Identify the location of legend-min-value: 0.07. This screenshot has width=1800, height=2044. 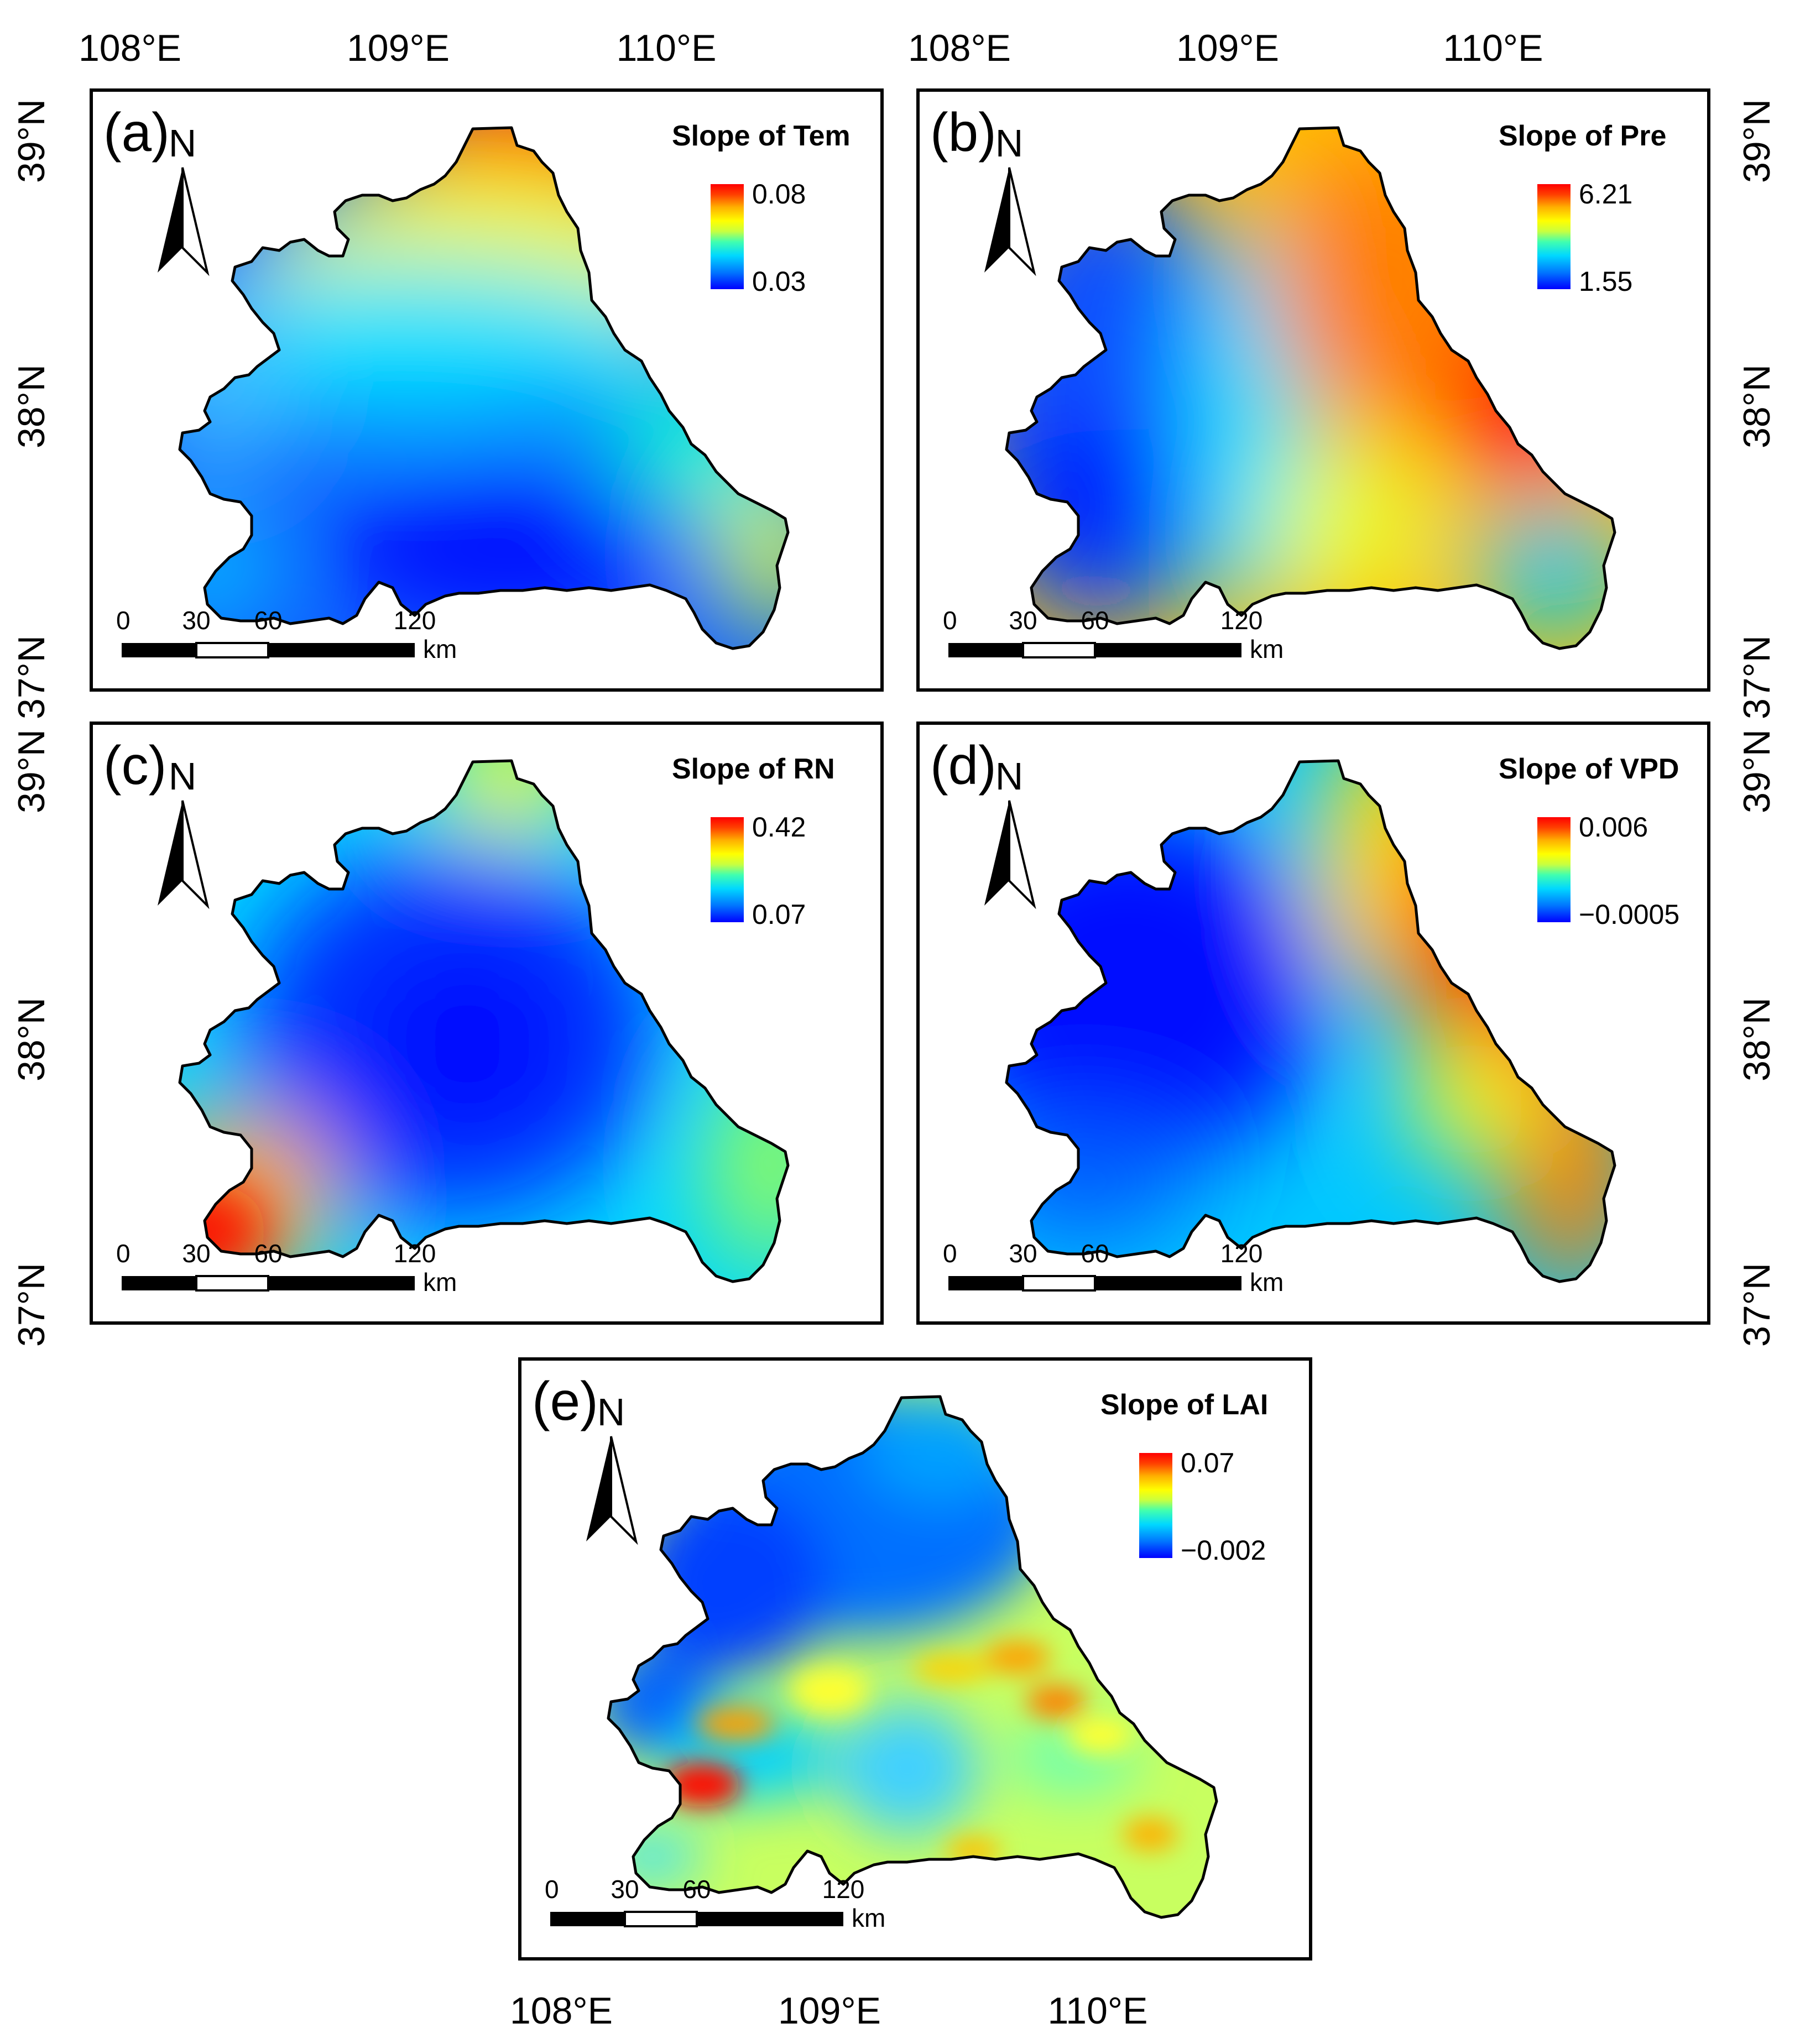
(779, 914).